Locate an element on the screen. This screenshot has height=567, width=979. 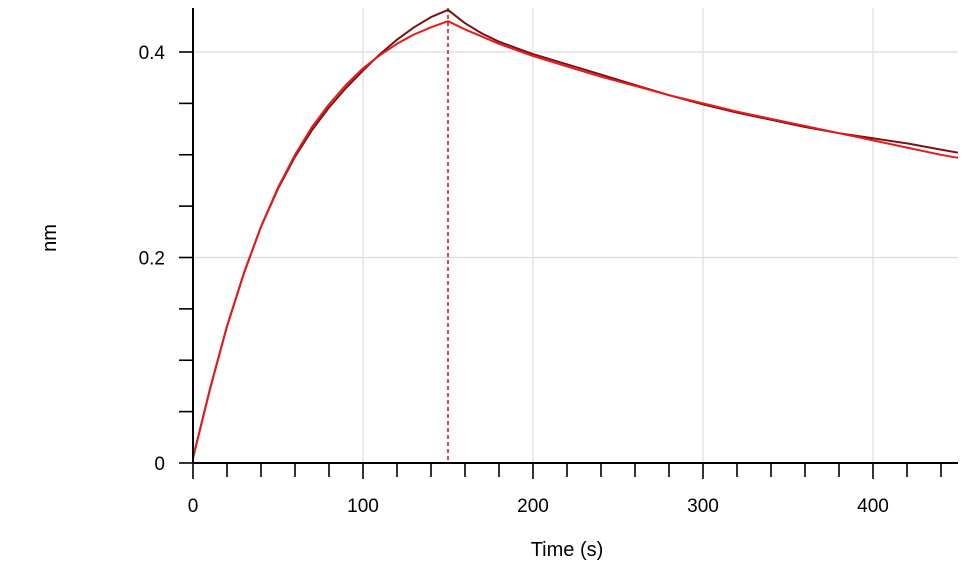
y-tick-label: 0.2 is located at coordinates (152, 259).